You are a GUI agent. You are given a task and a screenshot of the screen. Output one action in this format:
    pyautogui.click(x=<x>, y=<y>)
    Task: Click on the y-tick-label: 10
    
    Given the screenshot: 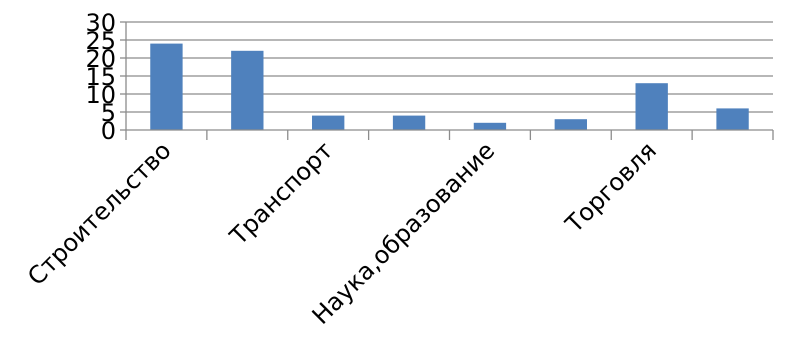 What is the action you would take?
    pyautogui.click(x=100, y=95)
    